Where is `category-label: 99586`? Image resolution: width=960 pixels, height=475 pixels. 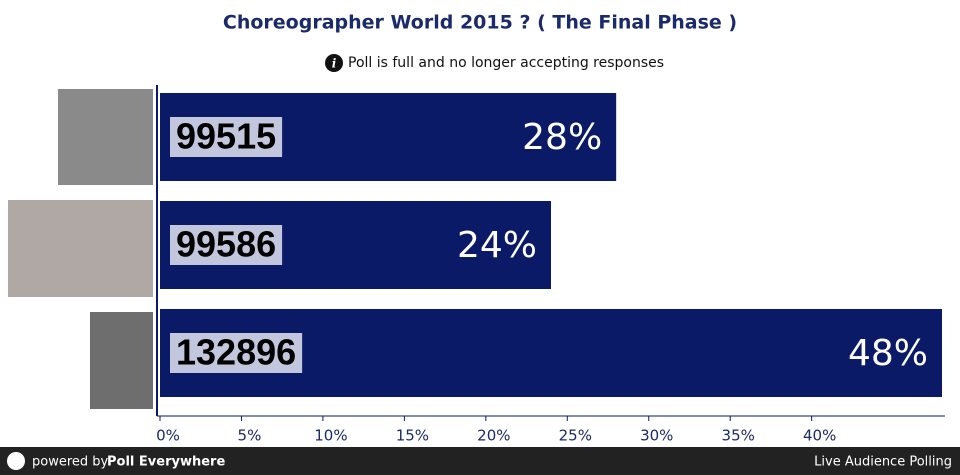 category-label: 99586 is located at coordinates (226, 244).